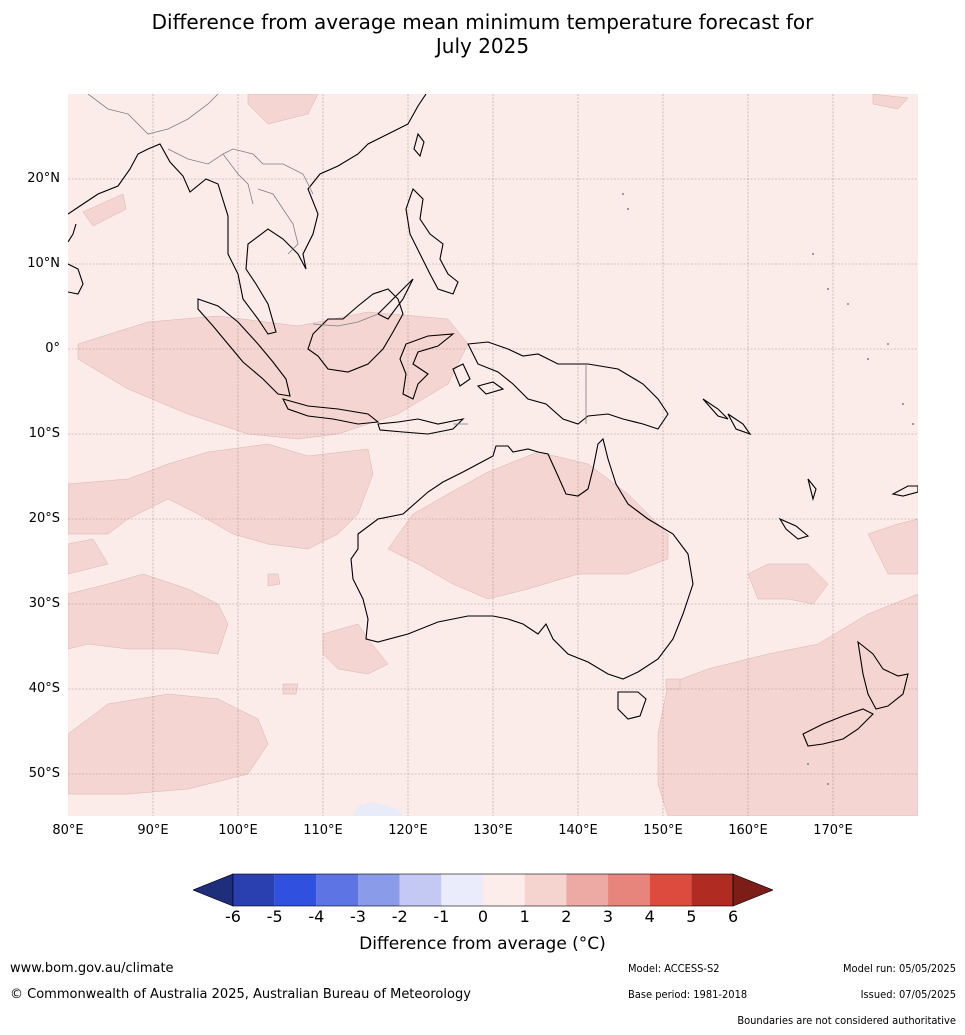 The width and height of the screenshot is (965, 1035). What do you see at coordinates (427, 366) in the screenshot?
I see `sulawesi-coastline` at bounding box center [427, 366].